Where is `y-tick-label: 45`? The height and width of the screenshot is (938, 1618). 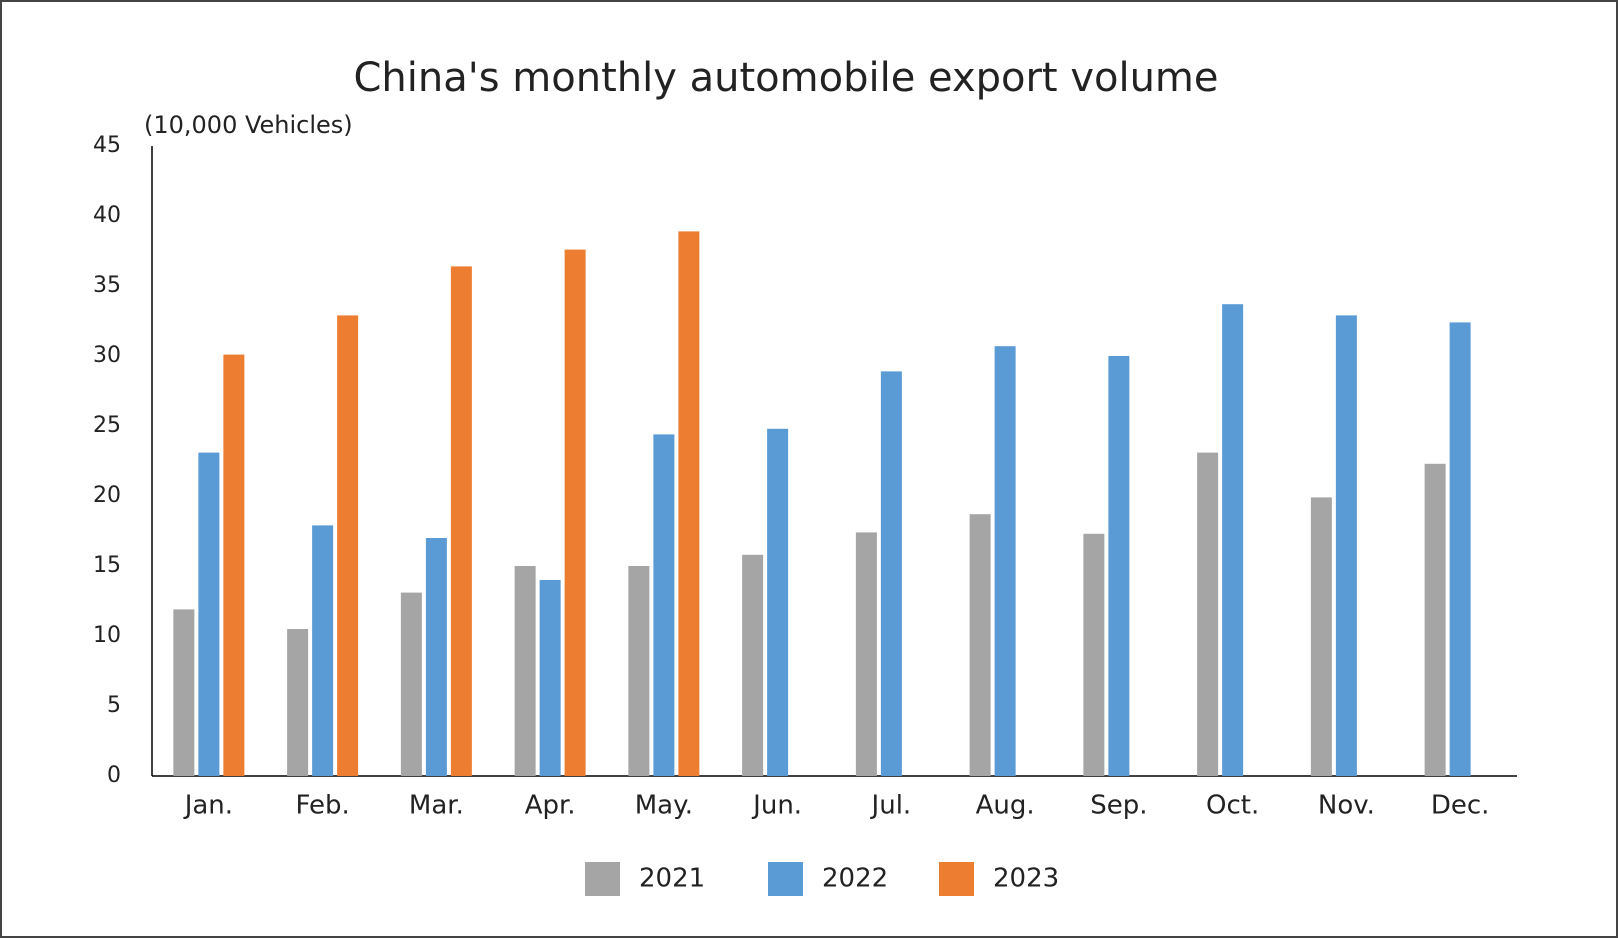 y-tick-label: 45 is located at coordinates (107, 145).